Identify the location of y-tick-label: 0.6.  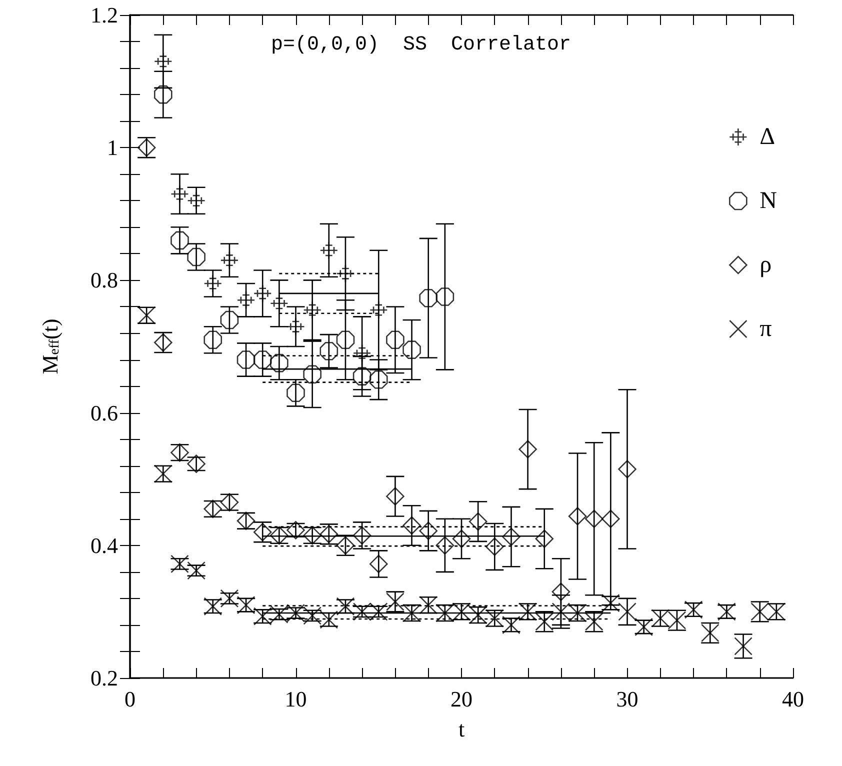
(104, 413).